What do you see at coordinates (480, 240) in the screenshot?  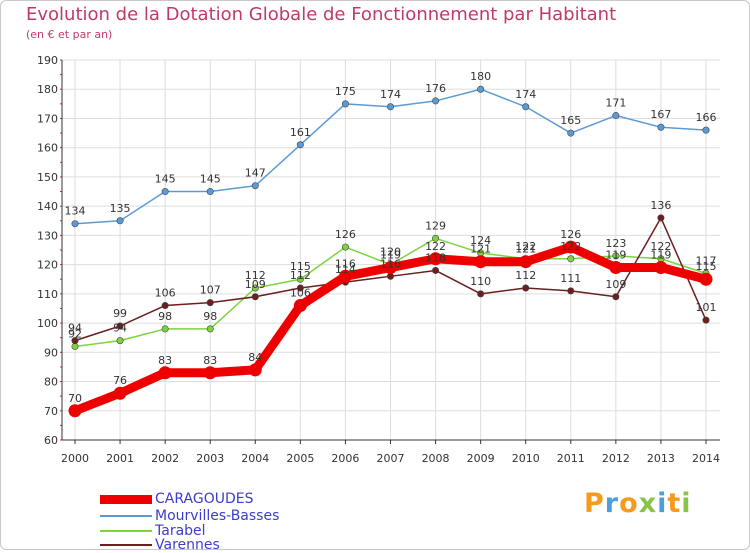 I see `data-label: 124` at bounding box center [480, 240].